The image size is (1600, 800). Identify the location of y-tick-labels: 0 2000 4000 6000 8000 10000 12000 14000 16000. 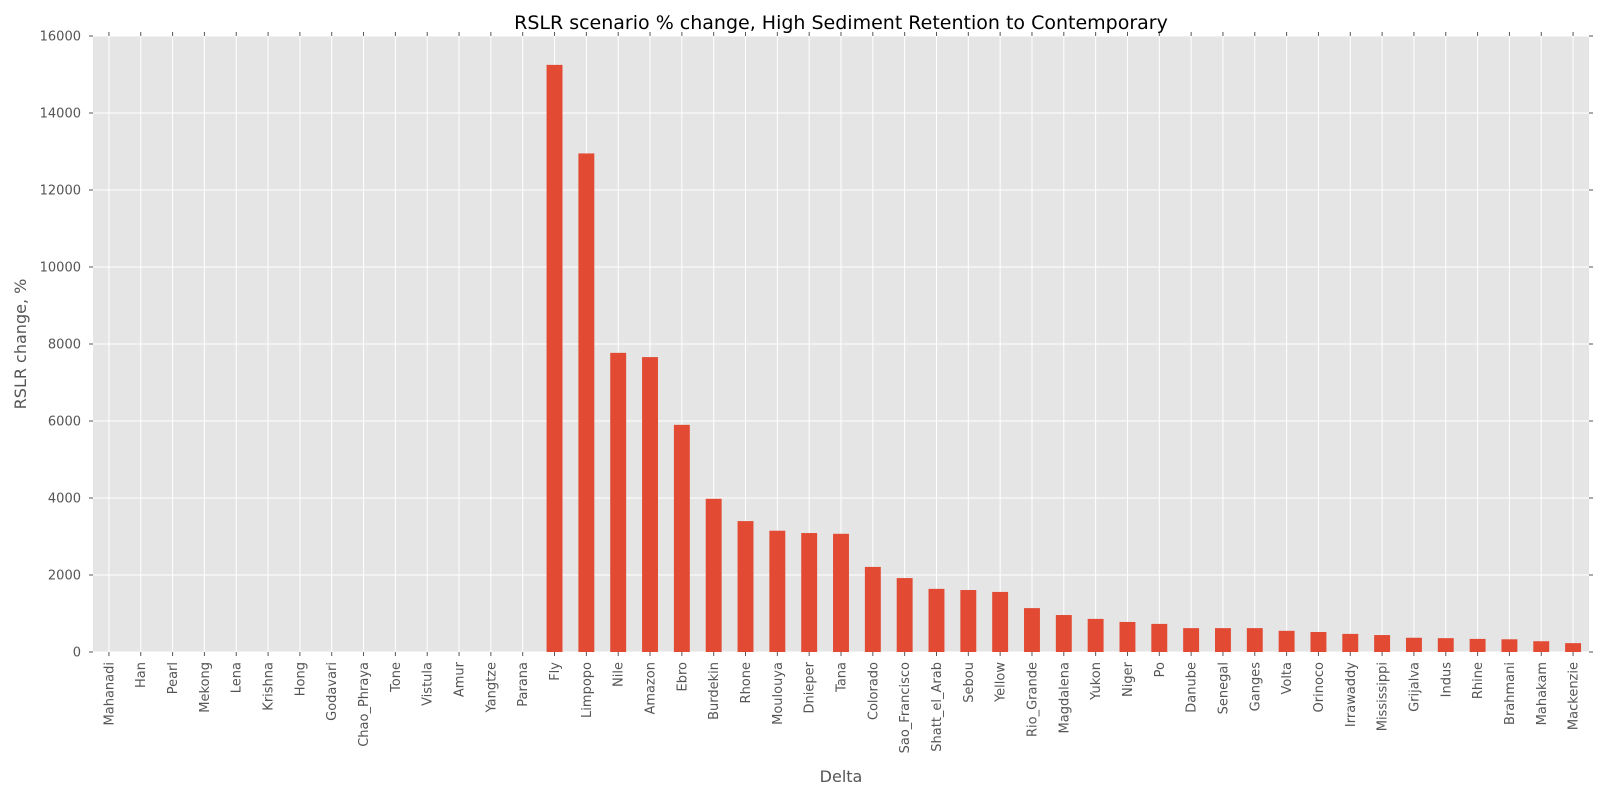
(60, 345).